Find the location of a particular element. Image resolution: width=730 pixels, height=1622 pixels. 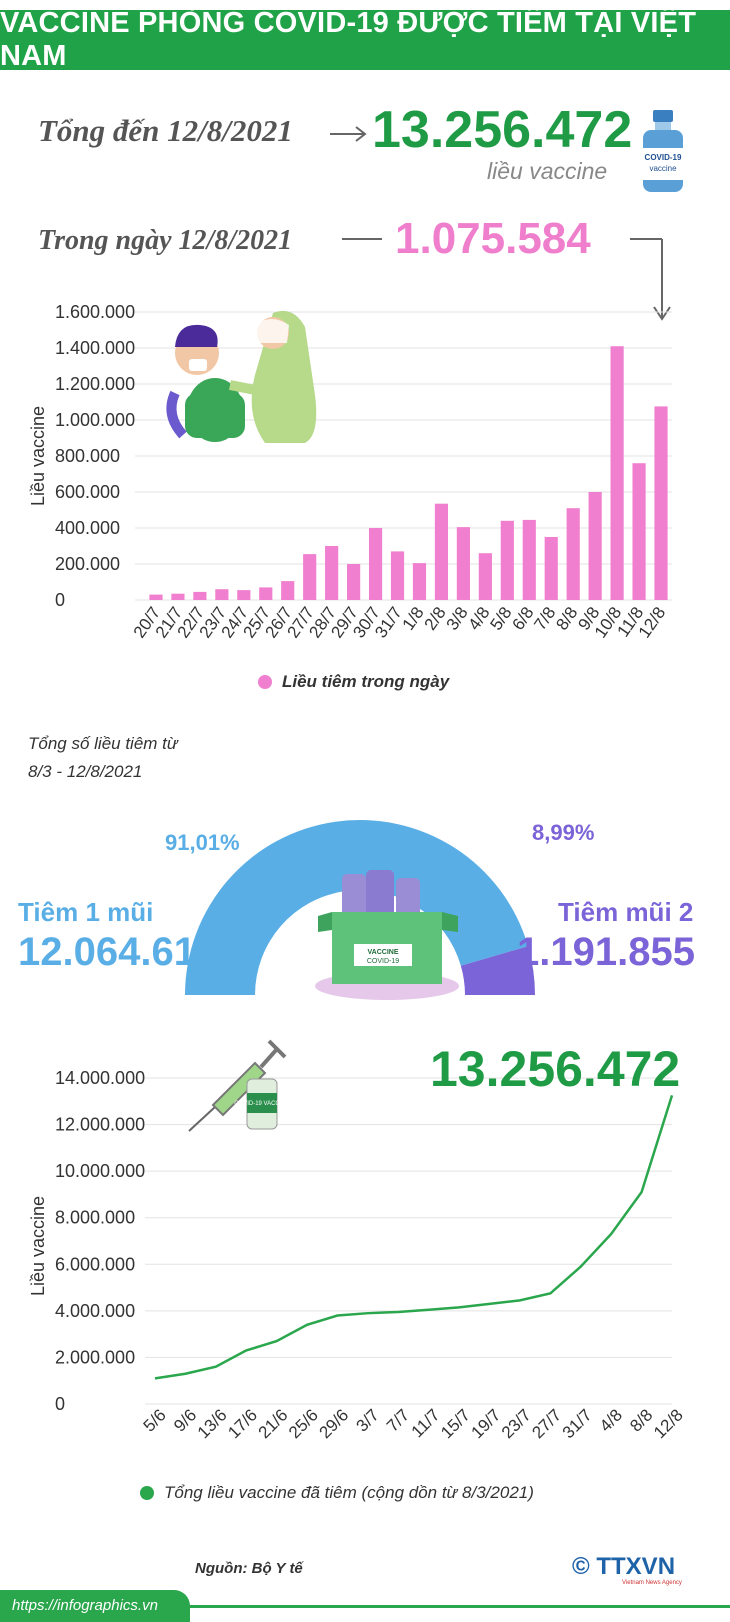

source-text: Nguồn: Bộ Y tế is located at coordinates (249, 1568).